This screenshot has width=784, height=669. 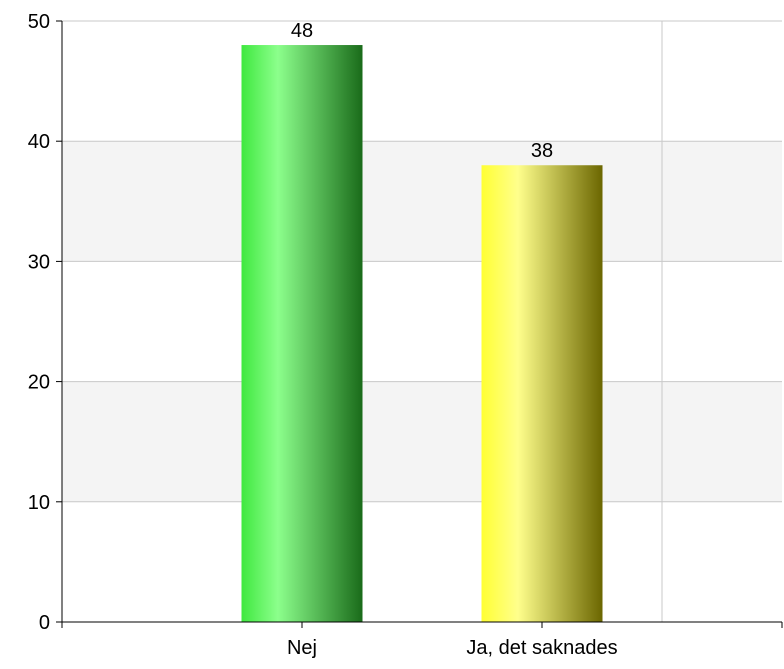 What do you see at coordinates (542, 151) in the screenshot?
I see `data-label: 38` at bounding box center [542, 151].